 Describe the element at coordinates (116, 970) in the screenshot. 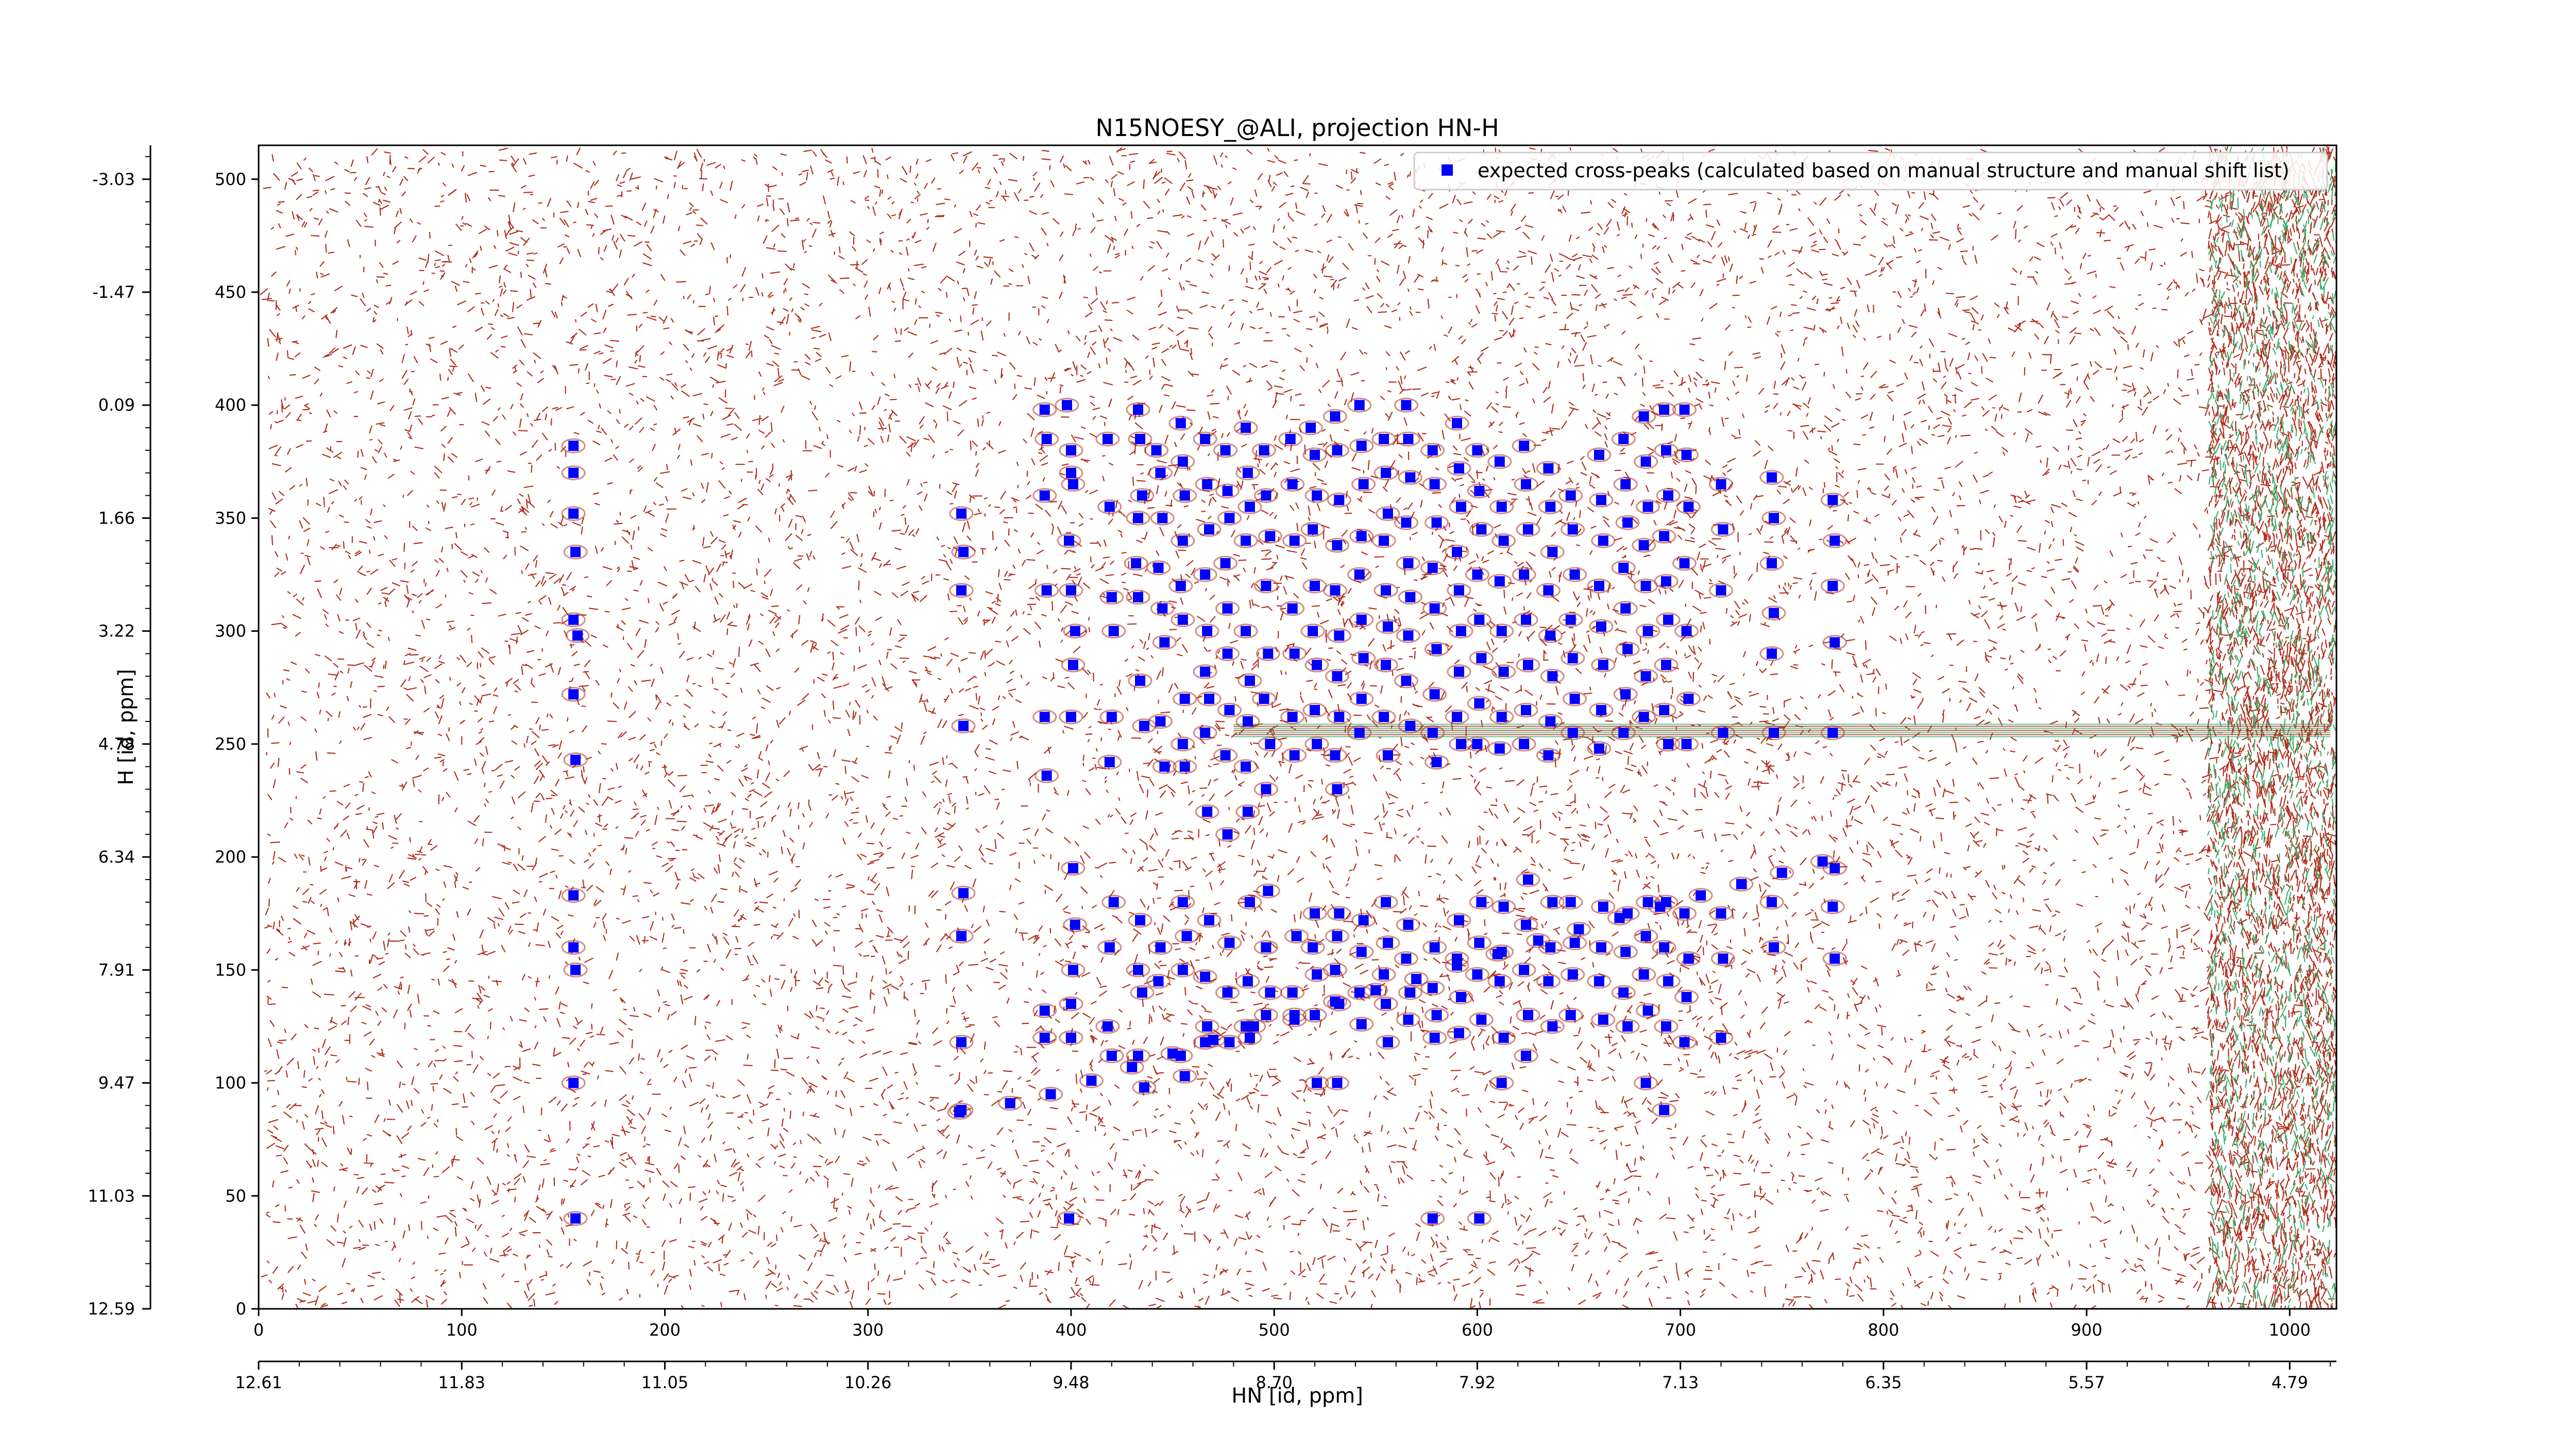

I see `y-ppm-tick-label: 7.91` at that location.